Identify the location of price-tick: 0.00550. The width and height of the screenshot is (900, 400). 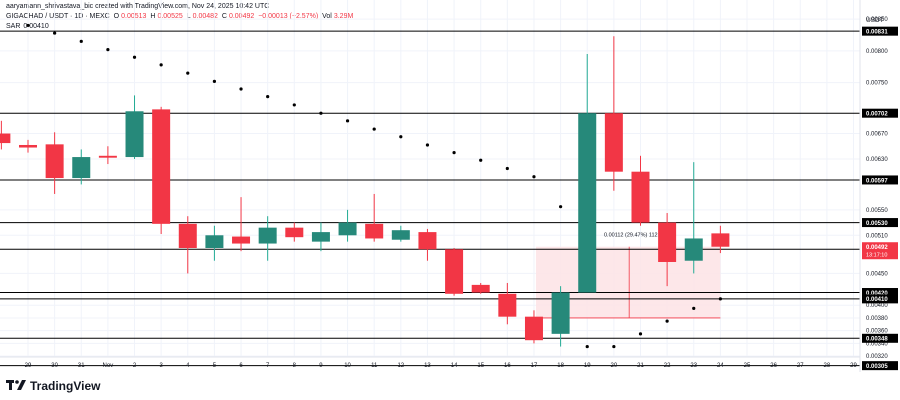
(877, 211).